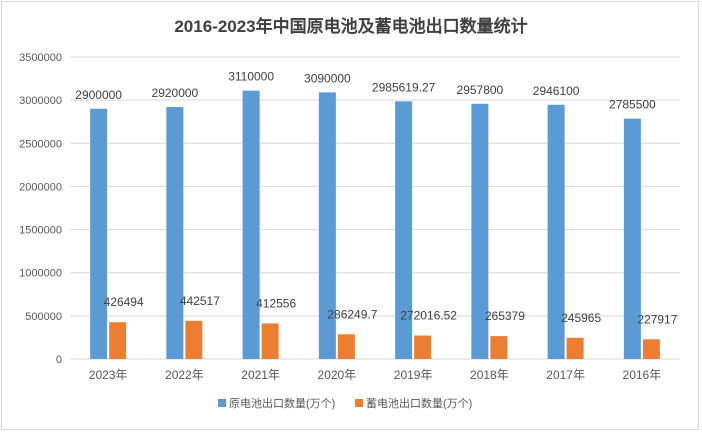 The height and width of the screenshot is (433, 702). I want to click on data-label: 2985619.27, so click(404, 87).